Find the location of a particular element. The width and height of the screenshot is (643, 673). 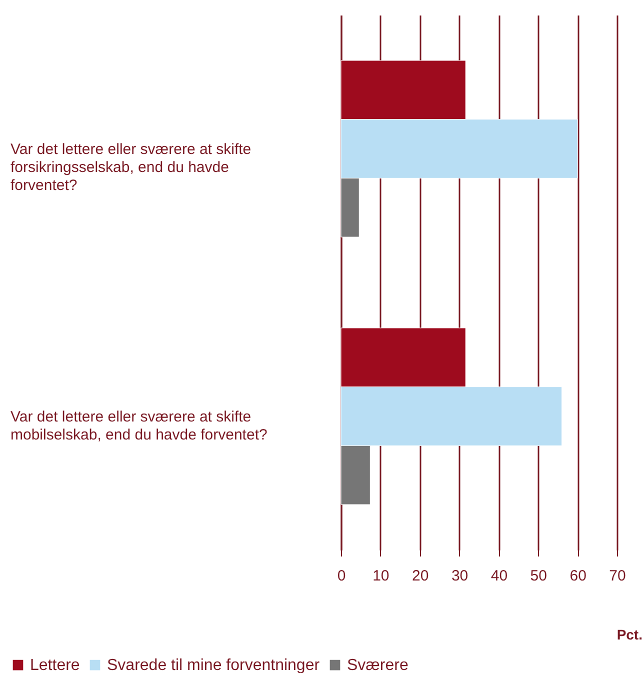

x-tick-label: 0 is located at coordinates (341, 576).